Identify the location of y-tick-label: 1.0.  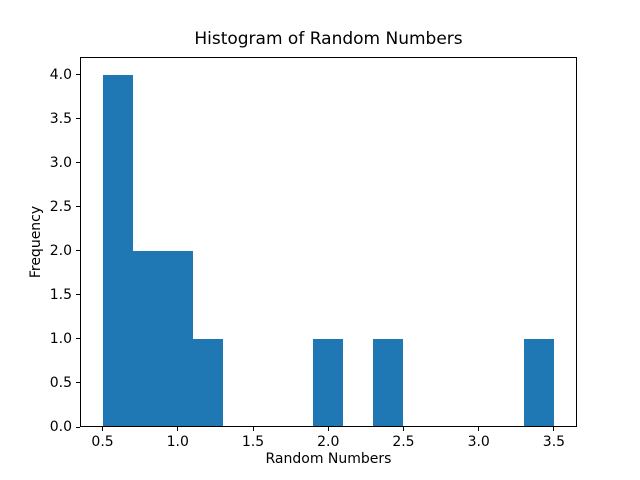
(60, 338).